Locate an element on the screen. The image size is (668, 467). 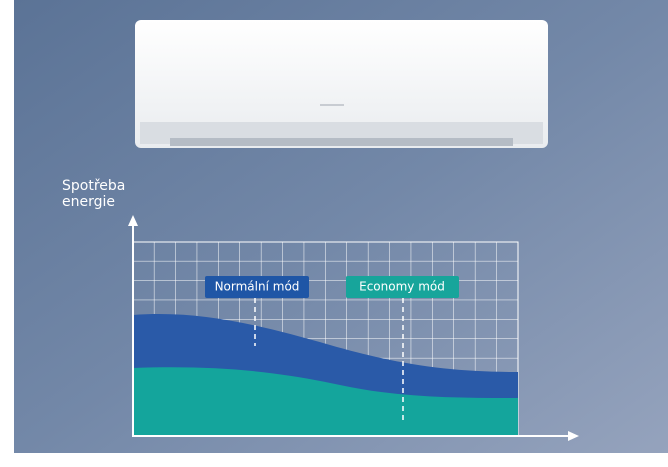
normal-label: Normální mód is located at coordinates (257, 287).